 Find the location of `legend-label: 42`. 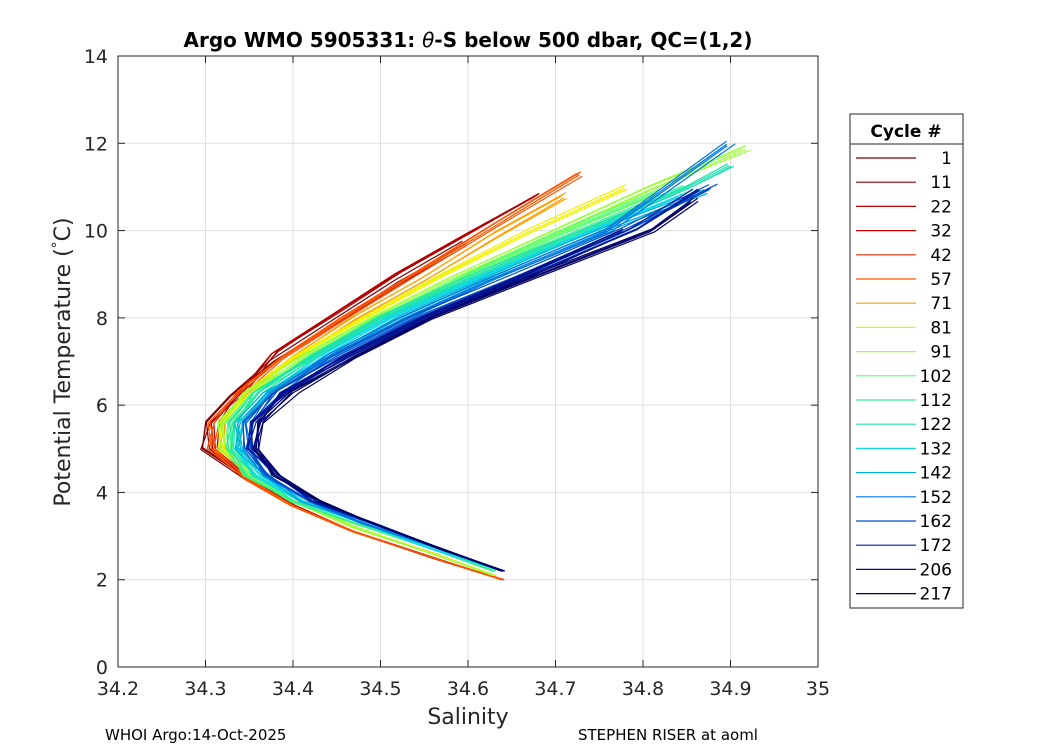

legend-label: 42 is located at coordinates (941, 256).